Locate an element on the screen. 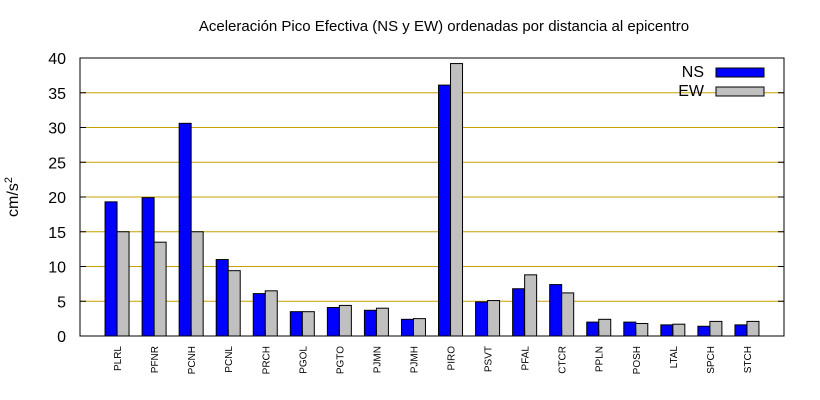  x-tick-label: PLRL is located at coordinates (118, 358).